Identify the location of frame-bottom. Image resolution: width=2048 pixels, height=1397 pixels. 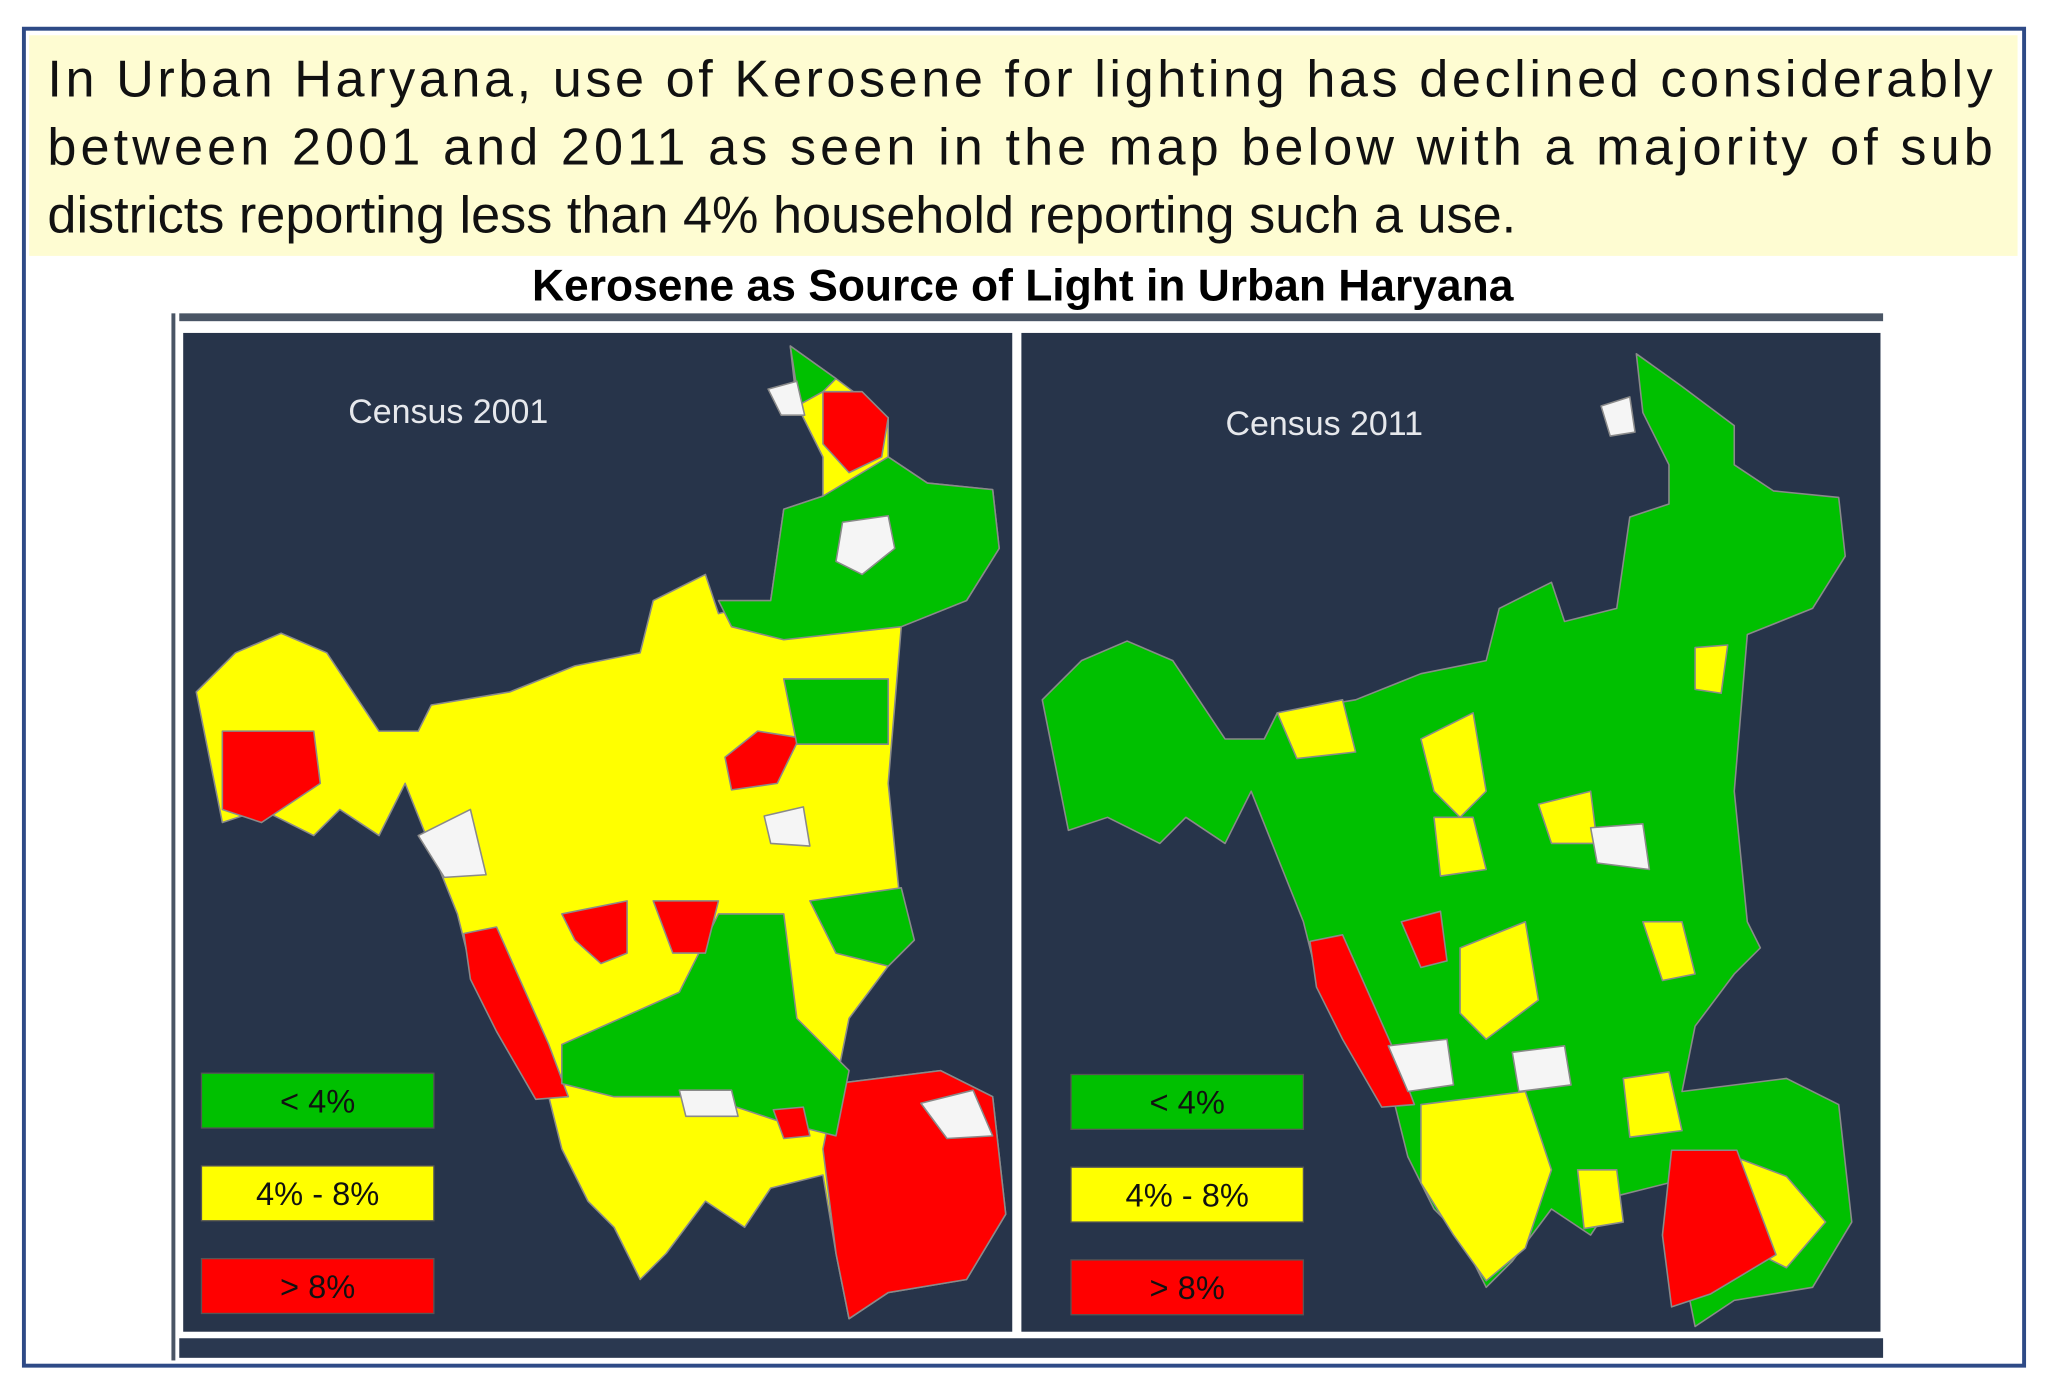
(1031, 1348).